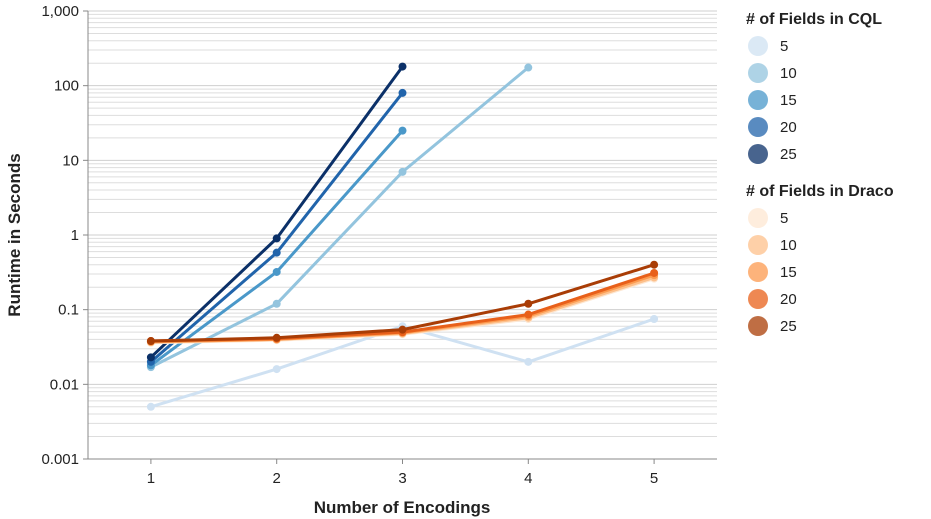 The image size is (931, 519). What do you see at coordinates (66, 86) in the screenshot?
I see `y-tick-label: 100` at bounding box center [66, 86].